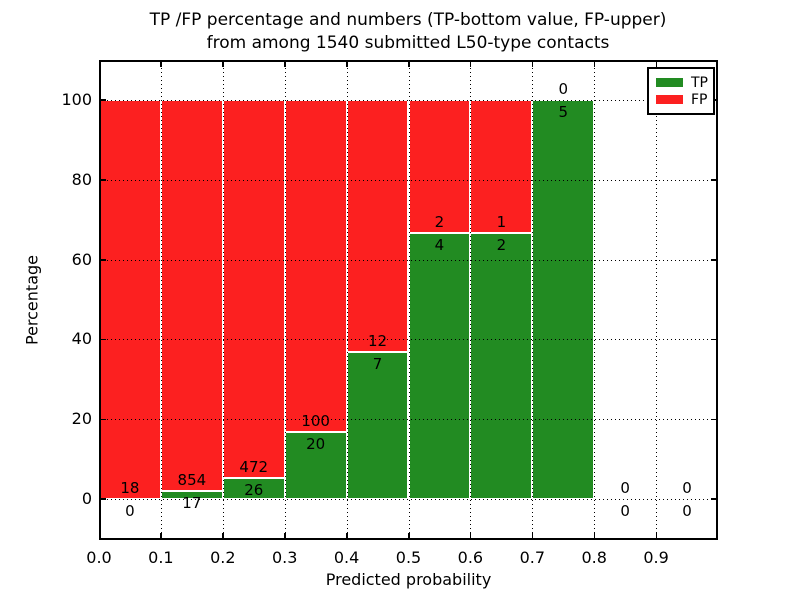  I want to click on legend: TP FP, so click(681, 91).